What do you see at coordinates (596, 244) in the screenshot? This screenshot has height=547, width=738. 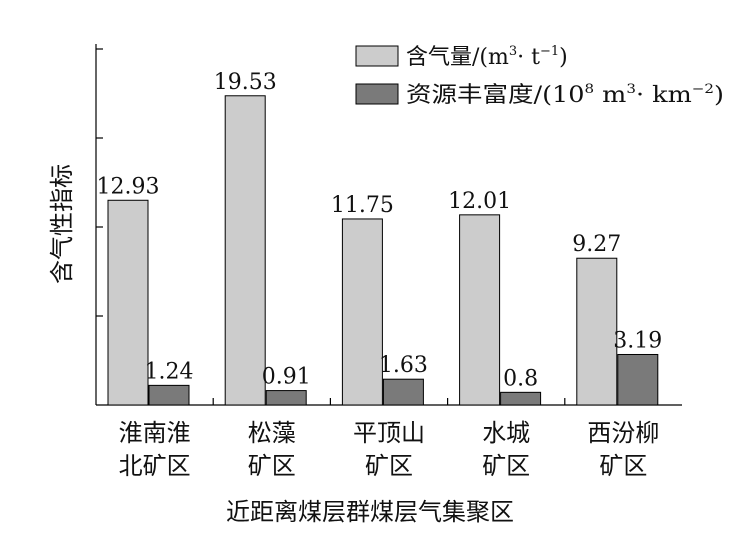 I see `value-label-gas-content-4: 9.27` at bounding box center [596, 244].